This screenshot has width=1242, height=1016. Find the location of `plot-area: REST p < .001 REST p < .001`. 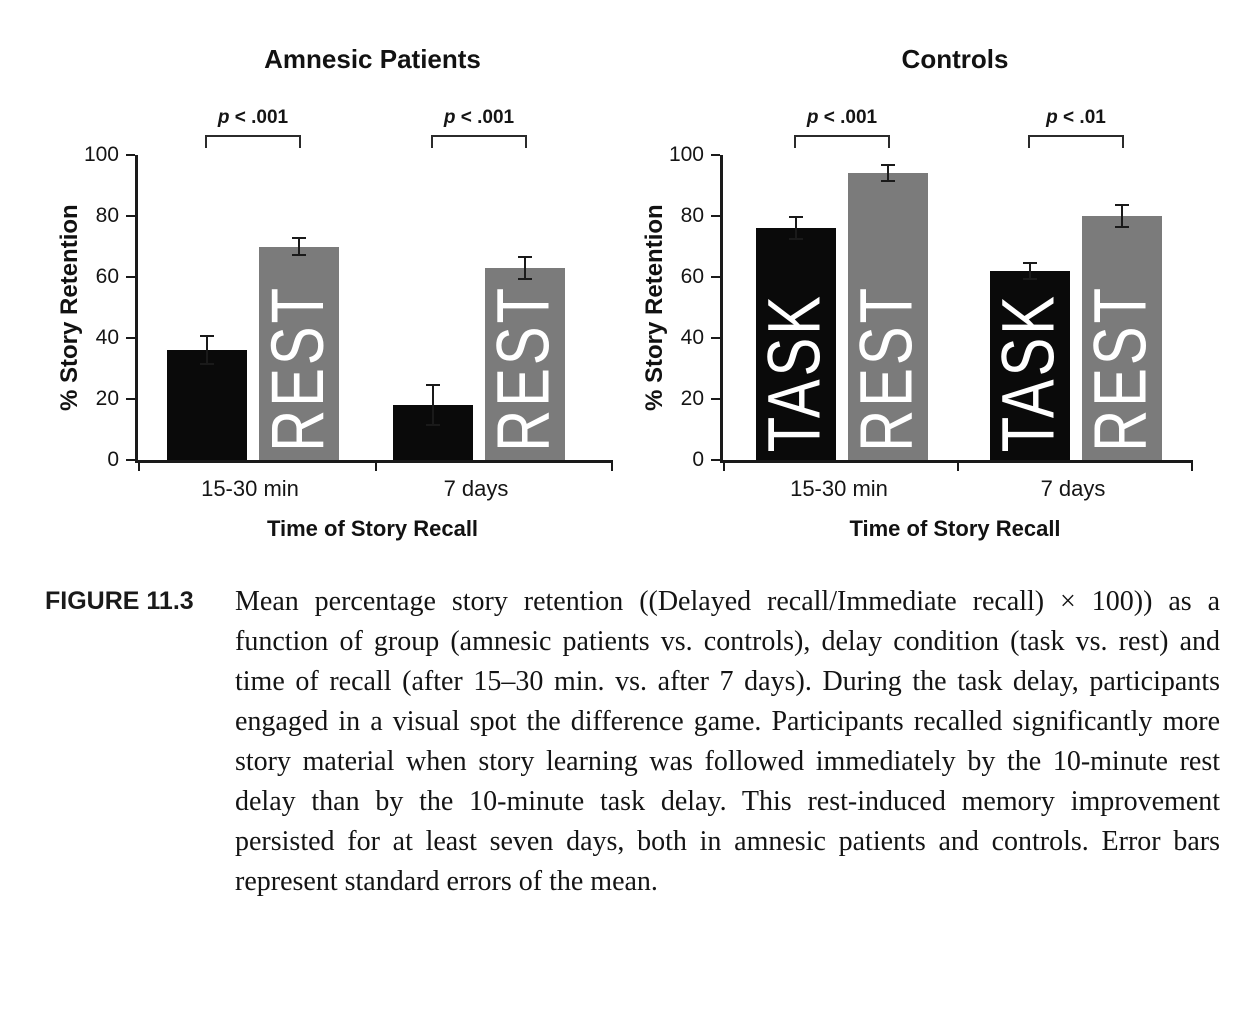

plot-area: REST p < .001 REST p < .001 is located at coordinates (374, 289).